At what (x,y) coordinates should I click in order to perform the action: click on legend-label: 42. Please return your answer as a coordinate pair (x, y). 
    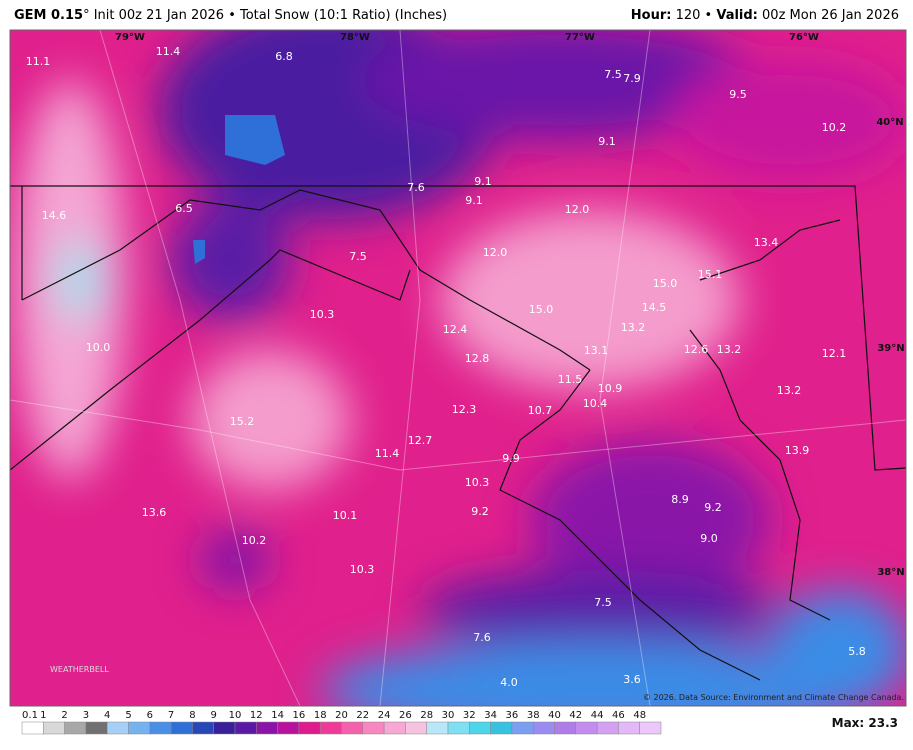
    Looking at the image, I should click on (575, 715).